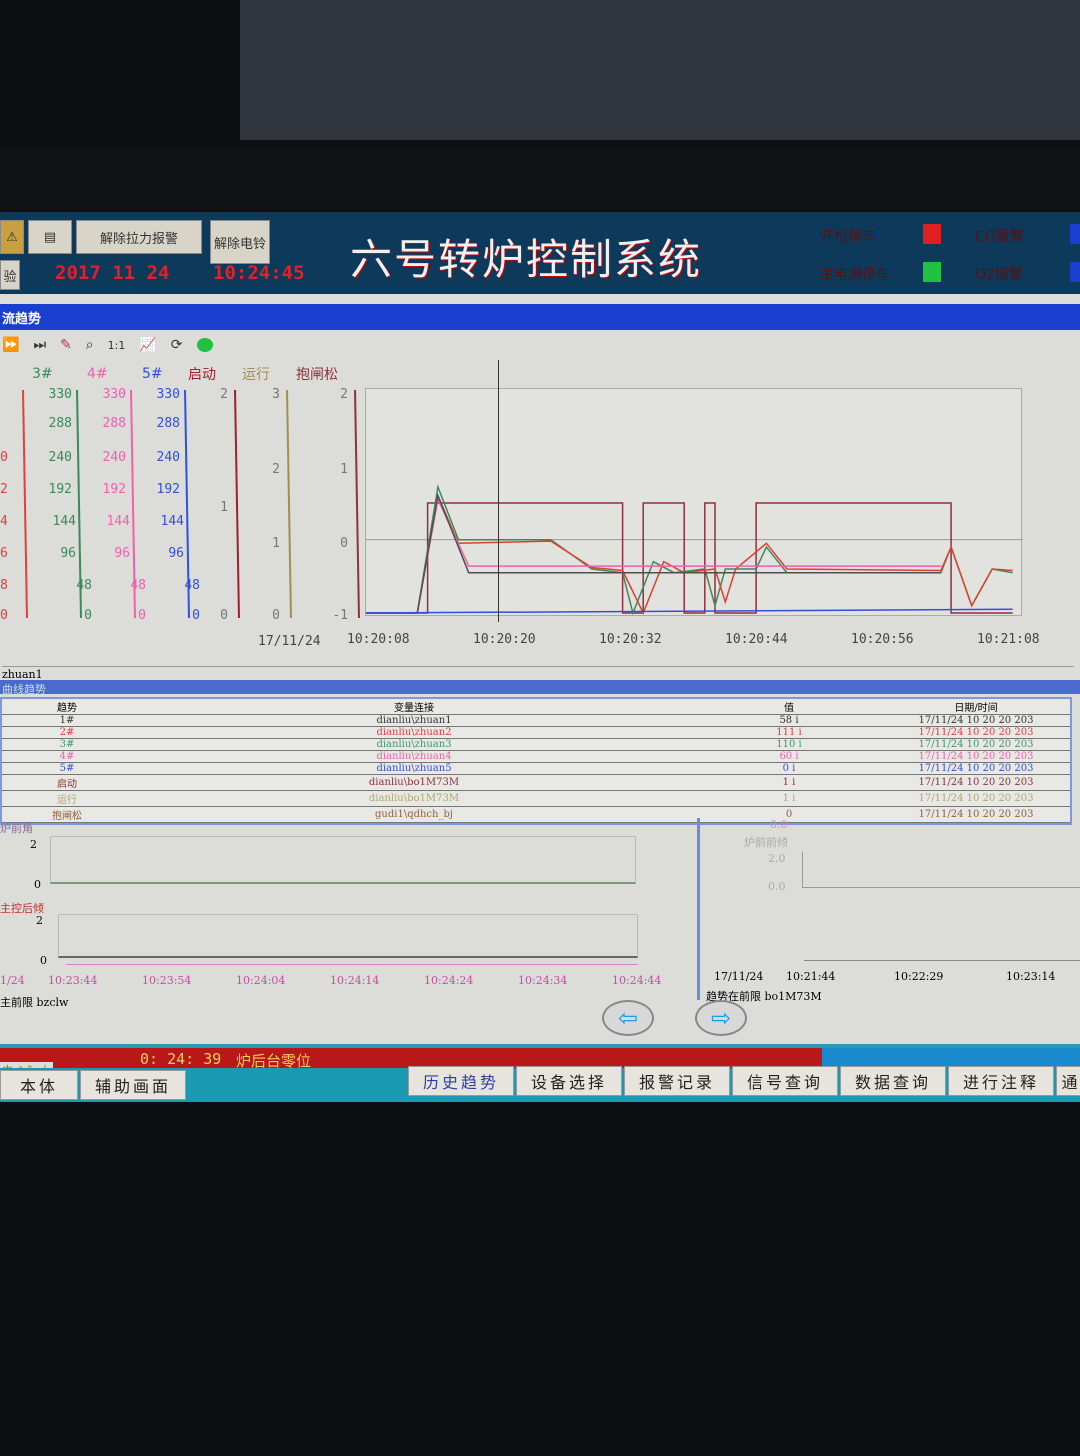  I want to click on nav-button: 通, so click(1068, 1081).